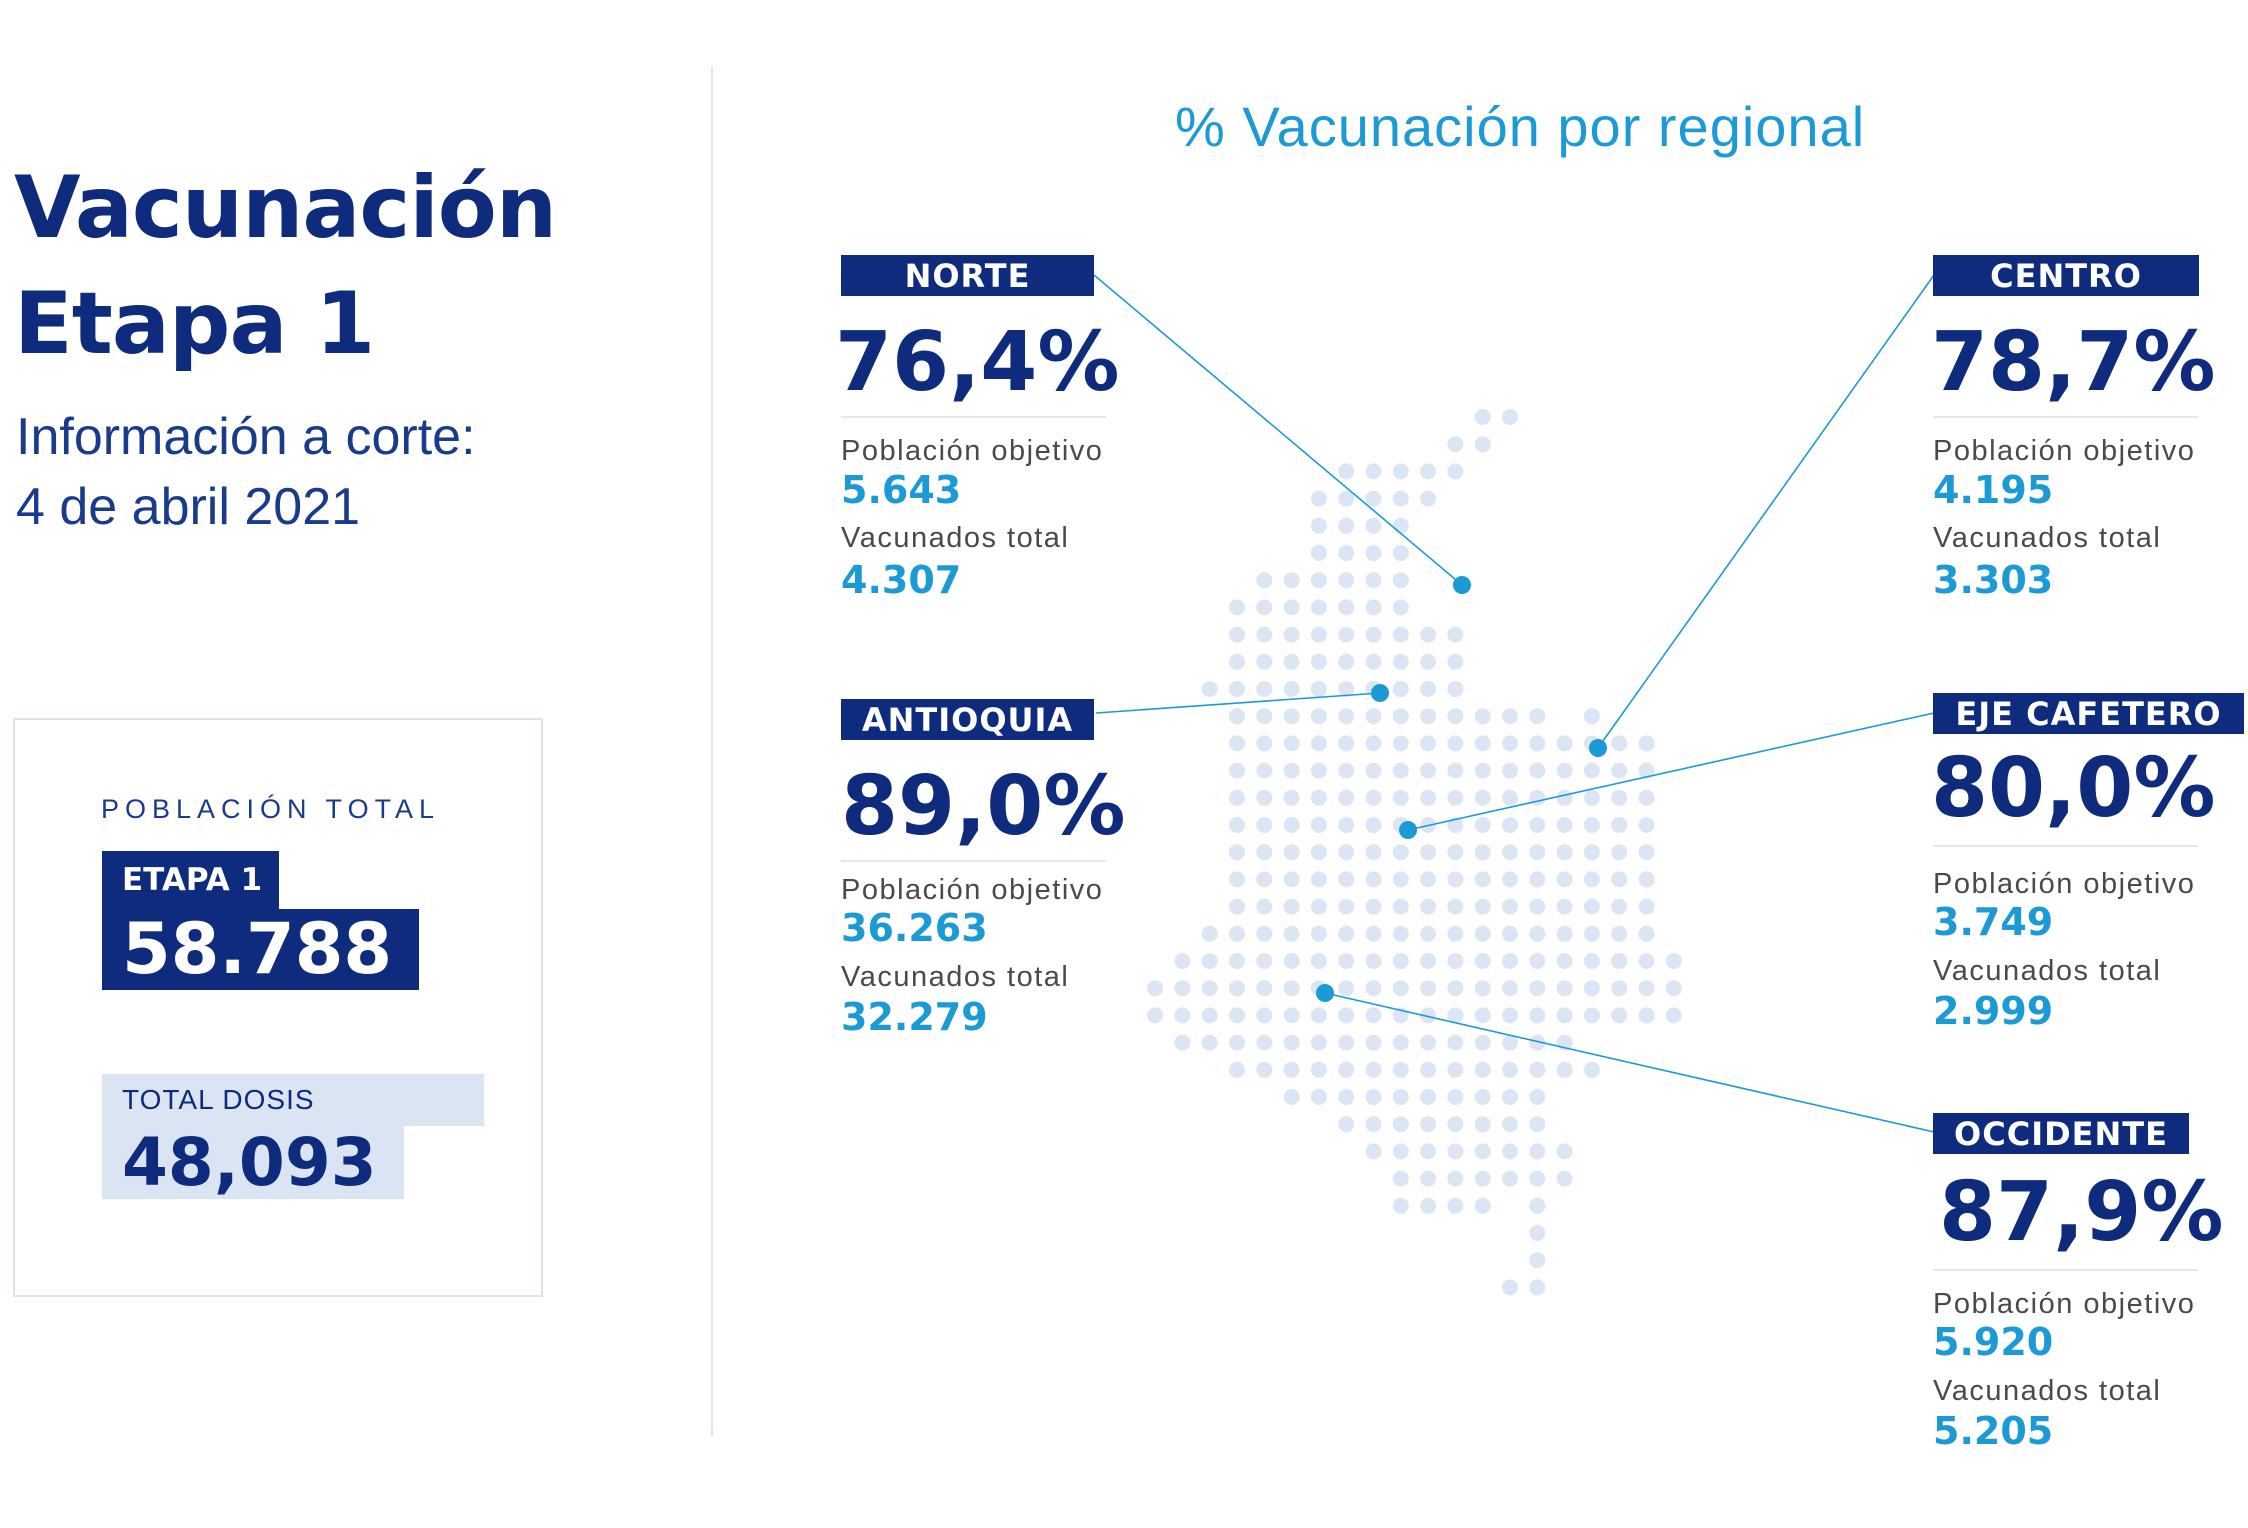 The height and width of the screenshot is (1528, 2248). What do you see at coordinates (1598, 748) in the screenshot?
I see `region-marker-centro` at bounding box center [1598, 748].